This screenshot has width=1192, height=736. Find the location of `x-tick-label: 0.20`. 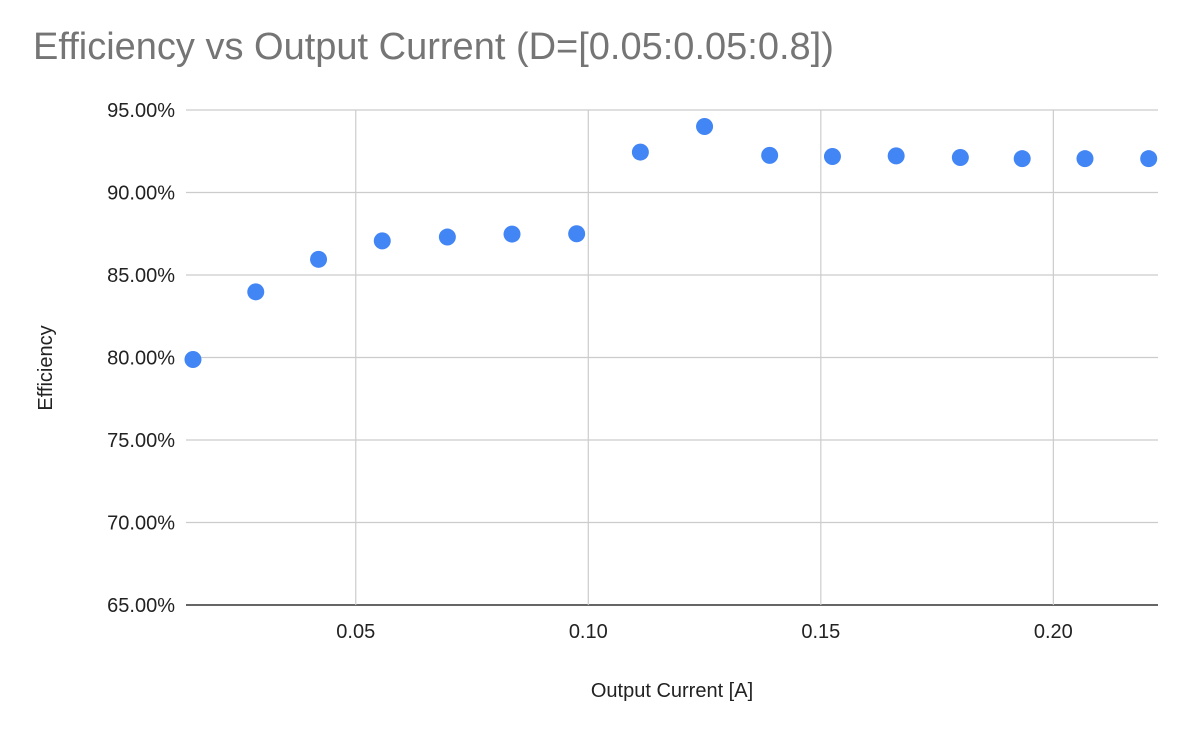

x-tick-label: 0.20 is located at coordinates (1053, 632).